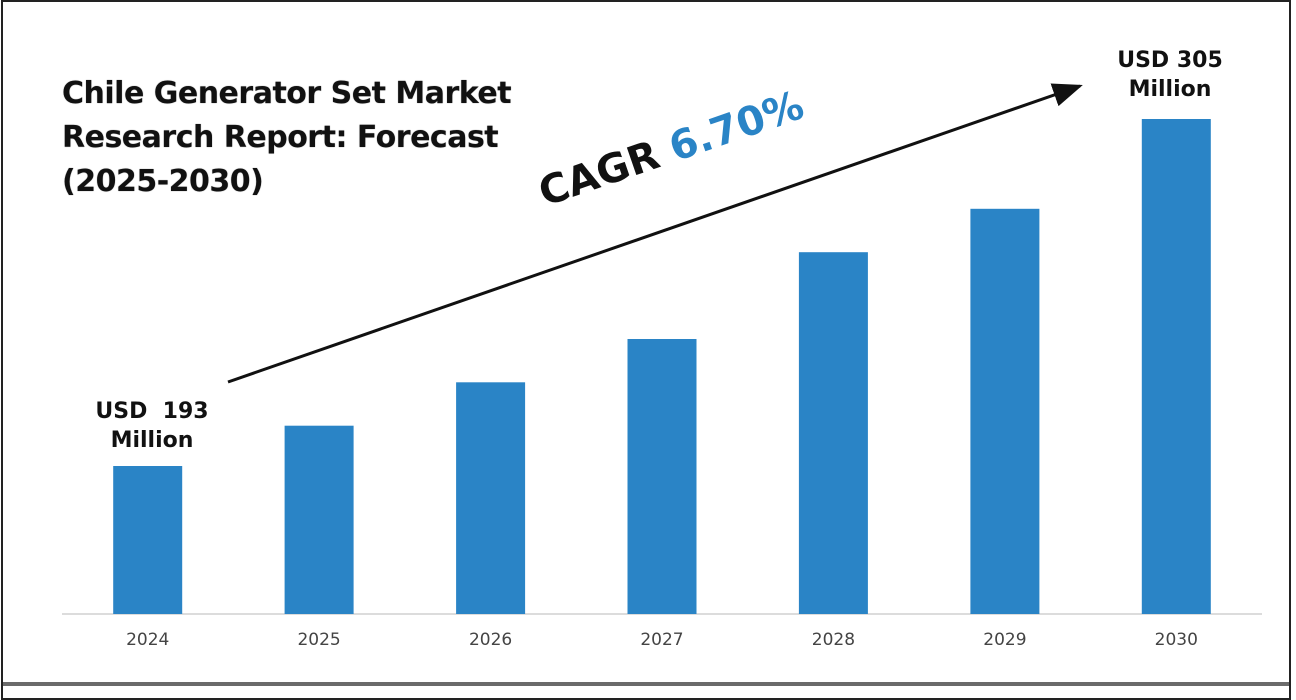 This screenshot has height=700, width=1296. I want to click on end-value-unit: Million, so click(1170, 89).